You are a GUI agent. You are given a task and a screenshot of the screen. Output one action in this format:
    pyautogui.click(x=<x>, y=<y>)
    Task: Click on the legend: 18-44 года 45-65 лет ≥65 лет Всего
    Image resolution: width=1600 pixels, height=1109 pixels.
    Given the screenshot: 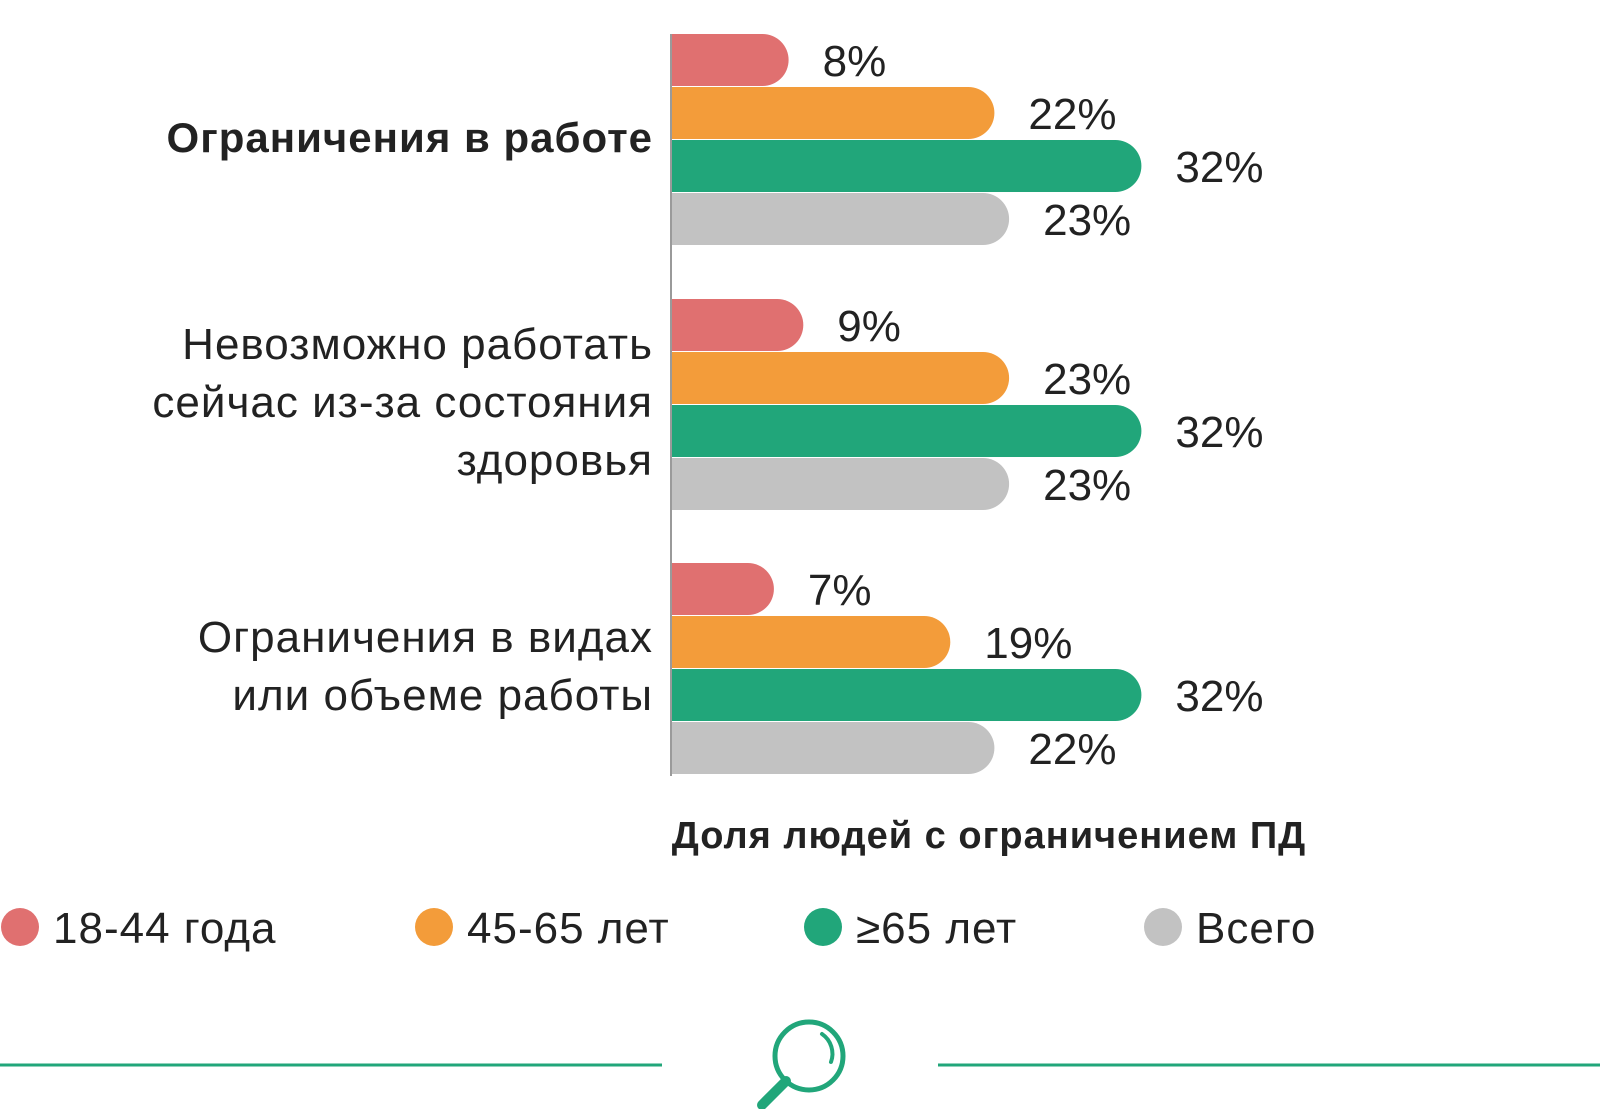 What is the action you would take?
    pyautogui.click(x=658, y=928)
    